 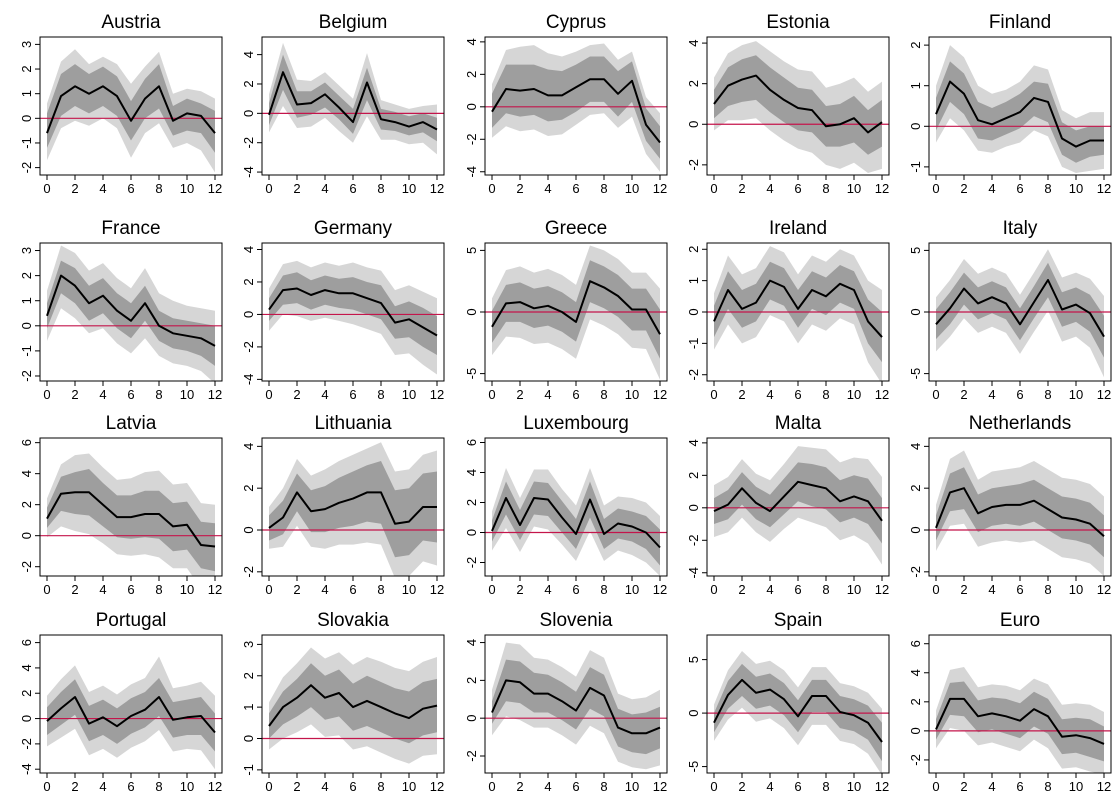 What do you see at coordinates (798, 228) in the screenshot?
I see `panel-title: Ireland` at bounding box center [798, 228].